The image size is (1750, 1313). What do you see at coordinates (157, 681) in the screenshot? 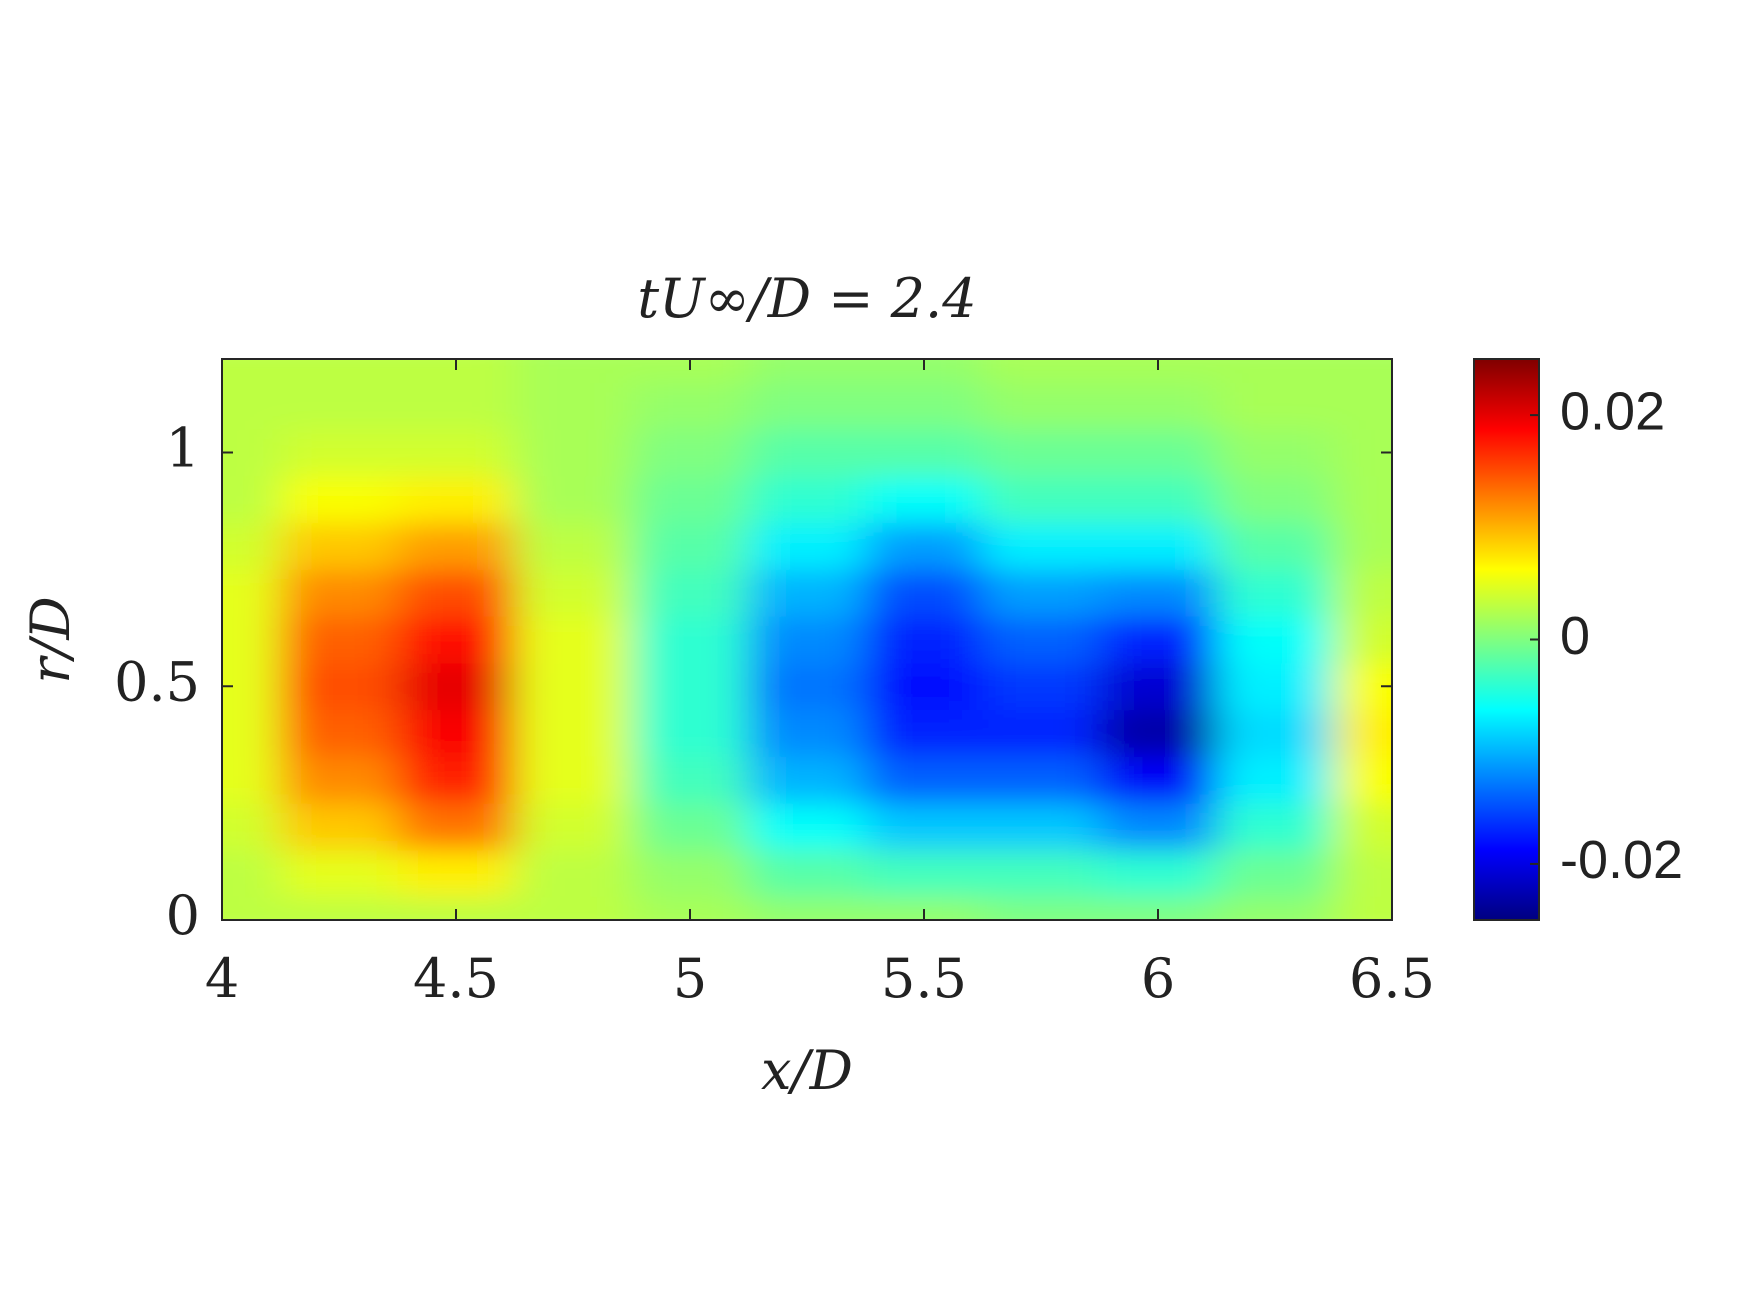
I see `y-tick-label: 0.5` at bounding box center [157, 681].